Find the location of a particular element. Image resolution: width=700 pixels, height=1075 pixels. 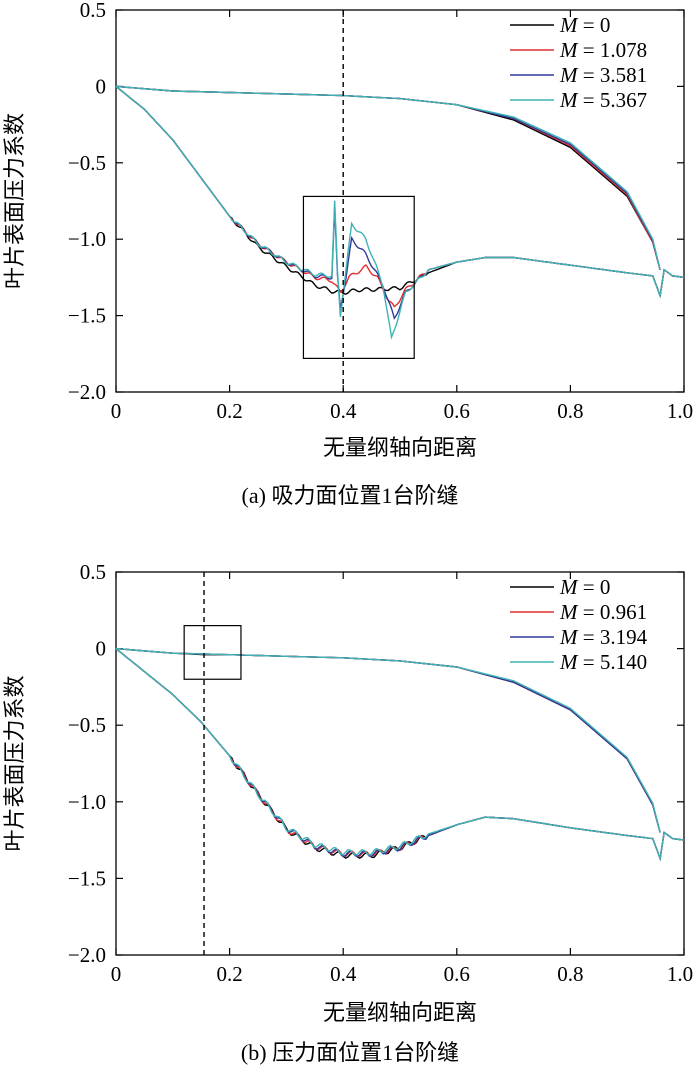

legend-label: M = 5.140 is located at coordinates (603, 662).